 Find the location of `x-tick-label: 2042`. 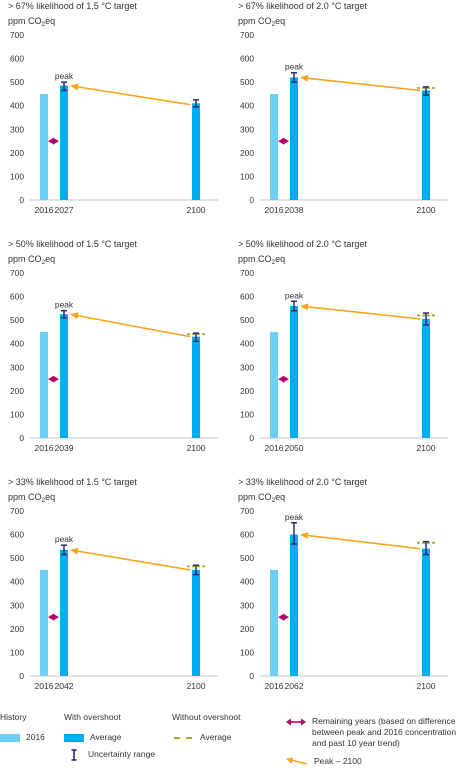

x-tick-label: 2042 is located at coordinates (63, 686).